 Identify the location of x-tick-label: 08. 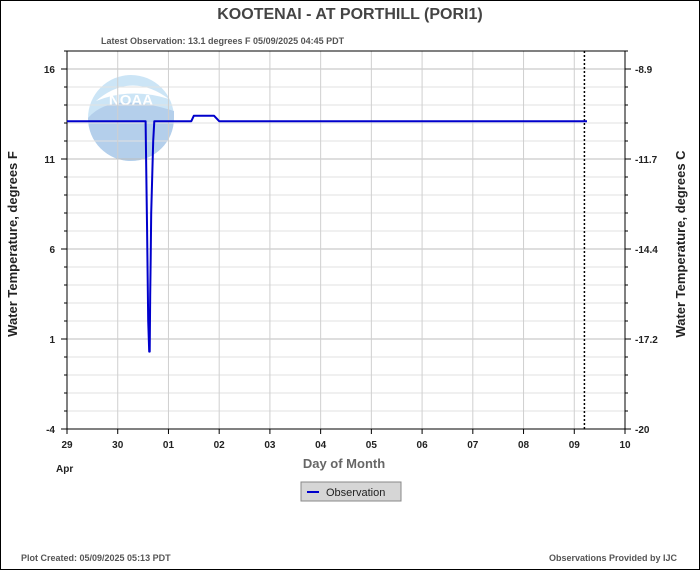
(524, 445).